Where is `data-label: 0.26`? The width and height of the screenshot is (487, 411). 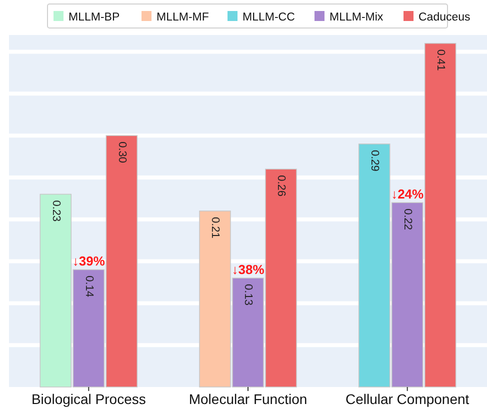
data-label: 0.26 is located at coordinates (281, 186).